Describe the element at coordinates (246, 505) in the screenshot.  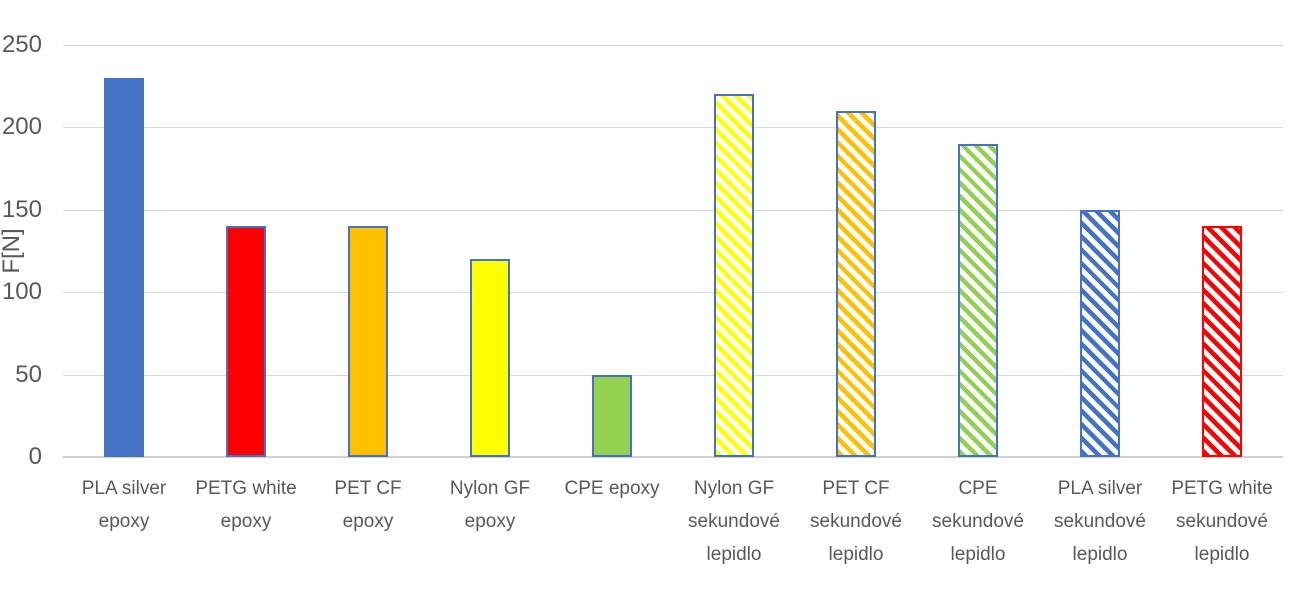
I see `x-category-label: PETG white epoxy` at that location.